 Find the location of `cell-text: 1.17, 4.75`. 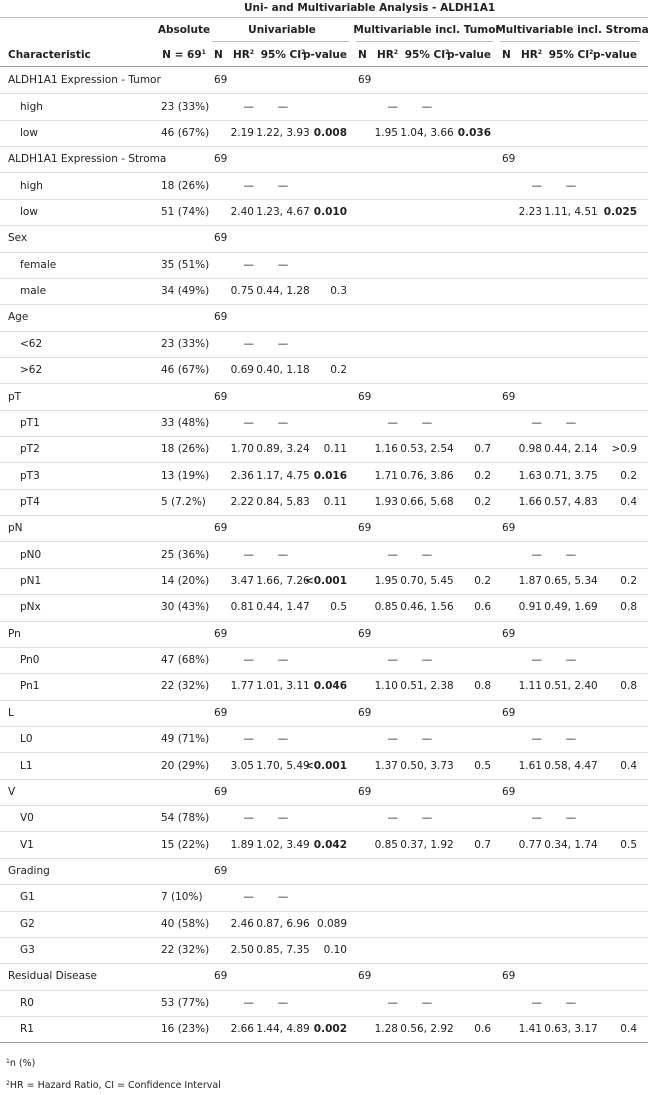

cell-text: 1.17, 4.75 is located at coordinates (283, 475).